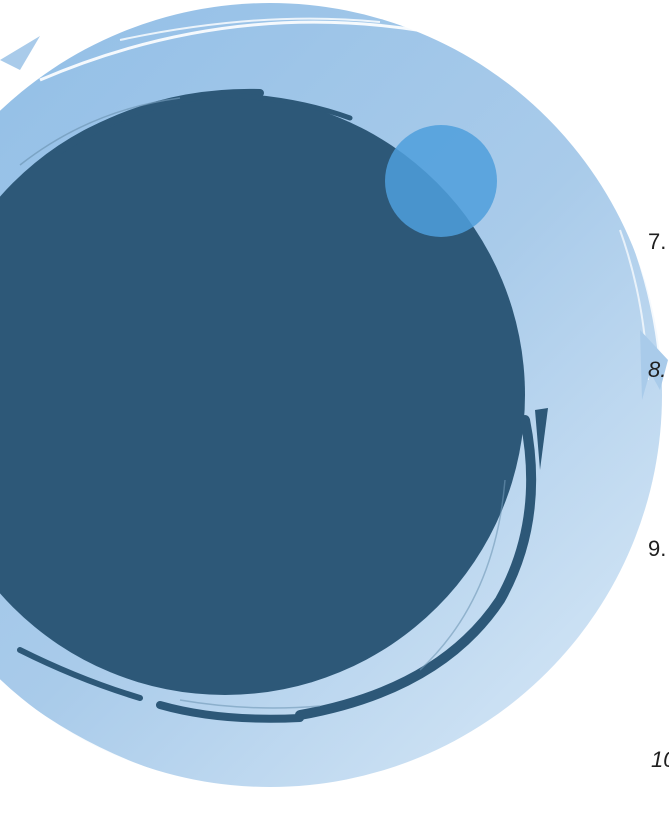 The image size is (669, 814). Describe the element at coordinates (441, 181) in the screenshot. I see `accent-circle` at that location.